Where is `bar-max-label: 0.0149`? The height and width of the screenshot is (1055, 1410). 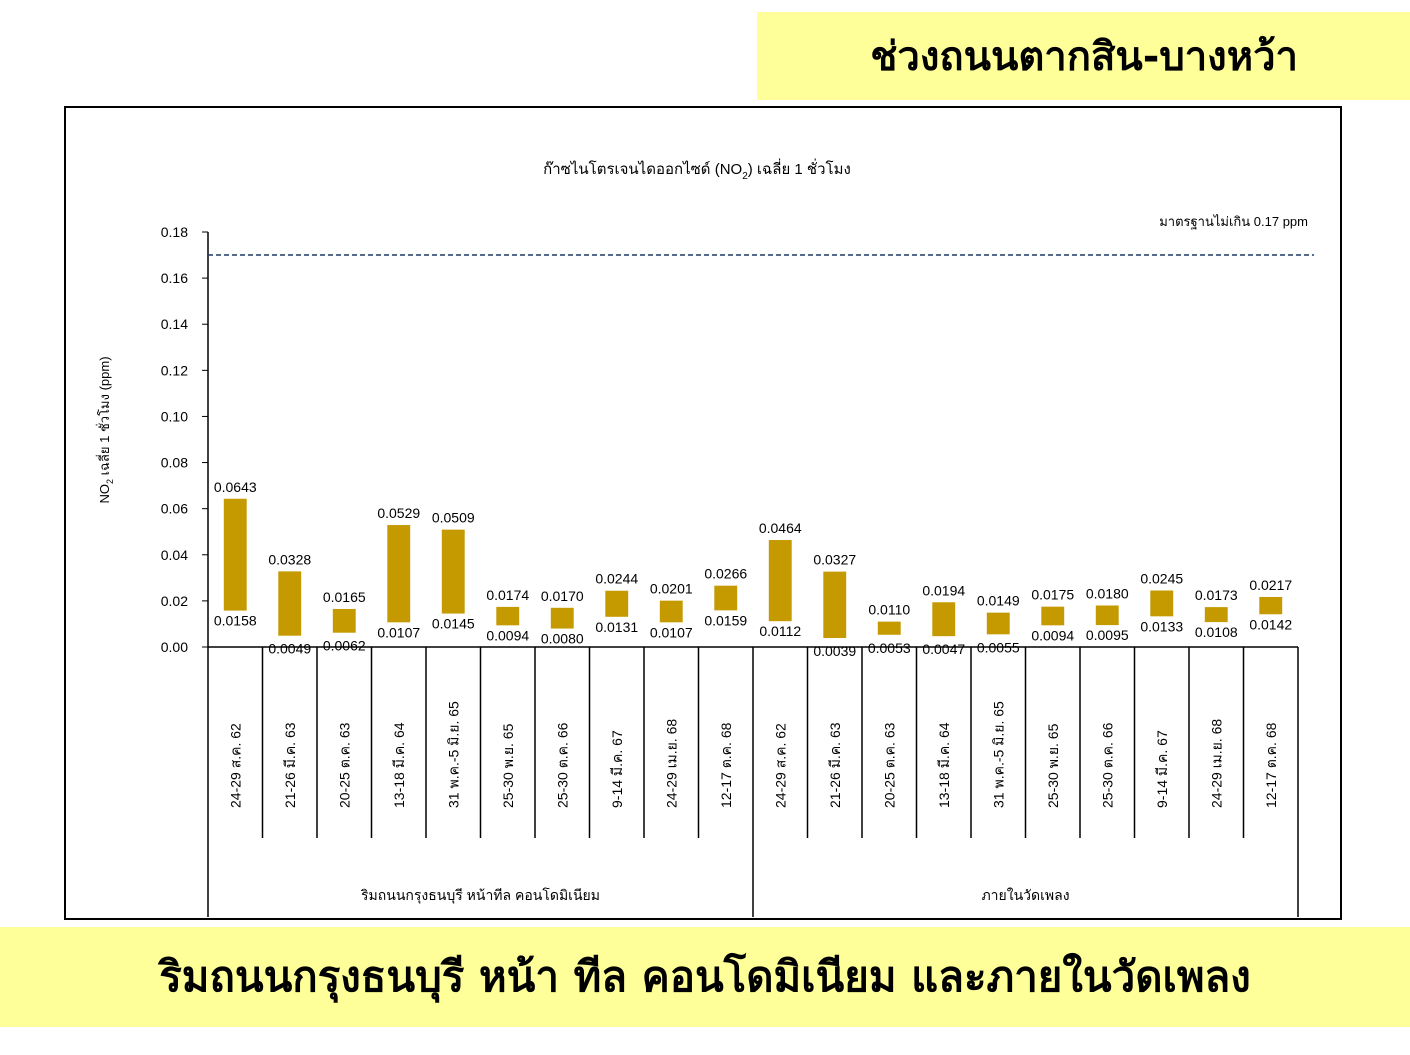 bar-max-label: 0.0149 is located at coordinates (998, 601).